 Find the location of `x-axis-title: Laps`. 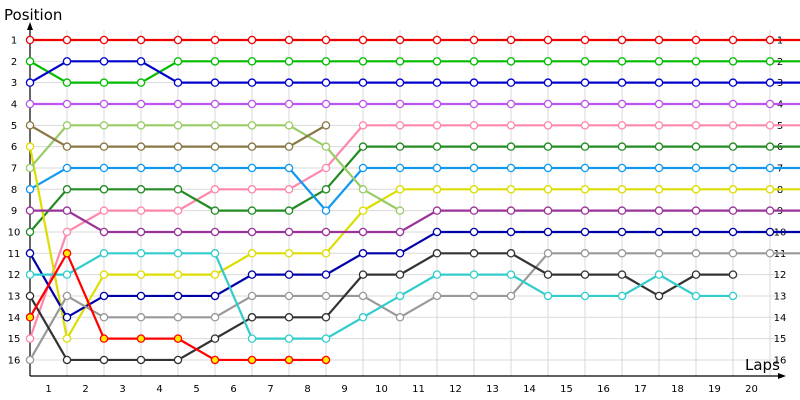

x-axis-title: Laps is located at coordinates (762, 365).